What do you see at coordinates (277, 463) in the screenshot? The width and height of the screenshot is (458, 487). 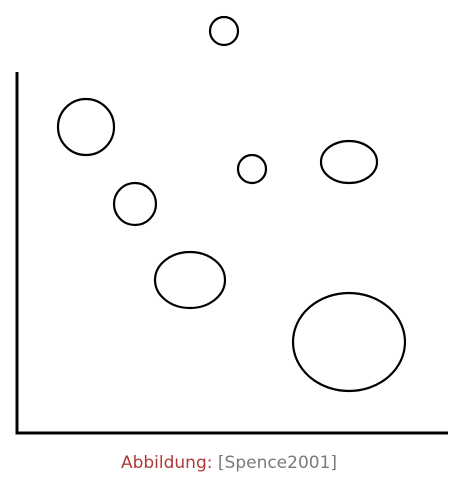 I see `caption-reference: [Spence2001]` at bounding box center [277, 463].